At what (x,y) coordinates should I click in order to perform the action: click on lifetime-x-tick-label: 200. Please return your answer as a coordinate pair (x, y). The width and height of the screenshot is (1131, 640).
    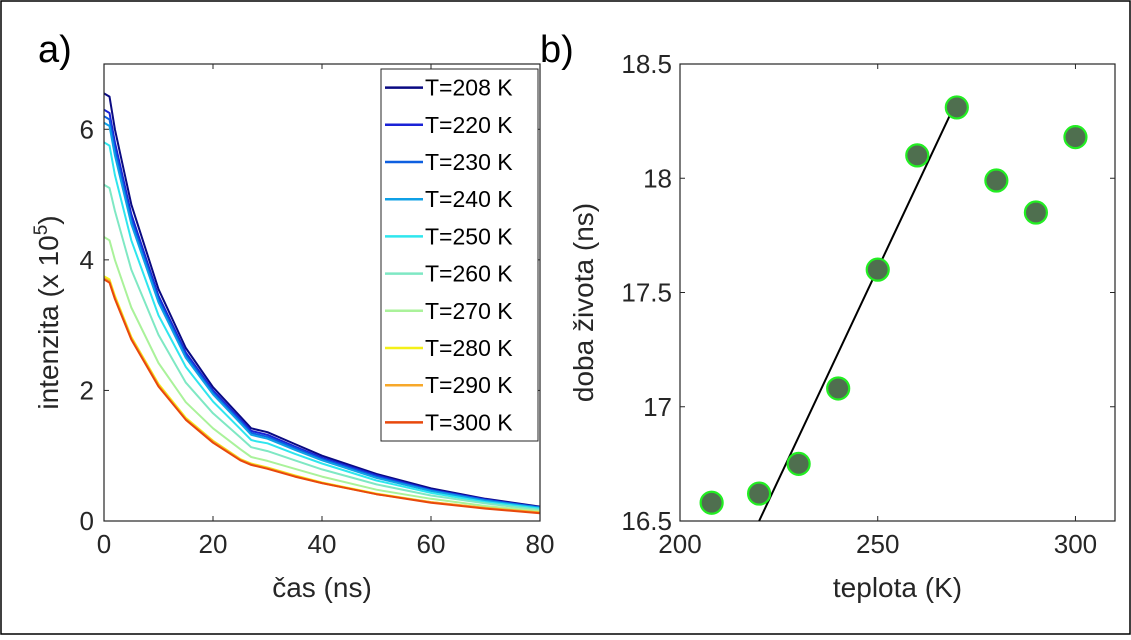
    Looking at the image, I should click on (679, 544).